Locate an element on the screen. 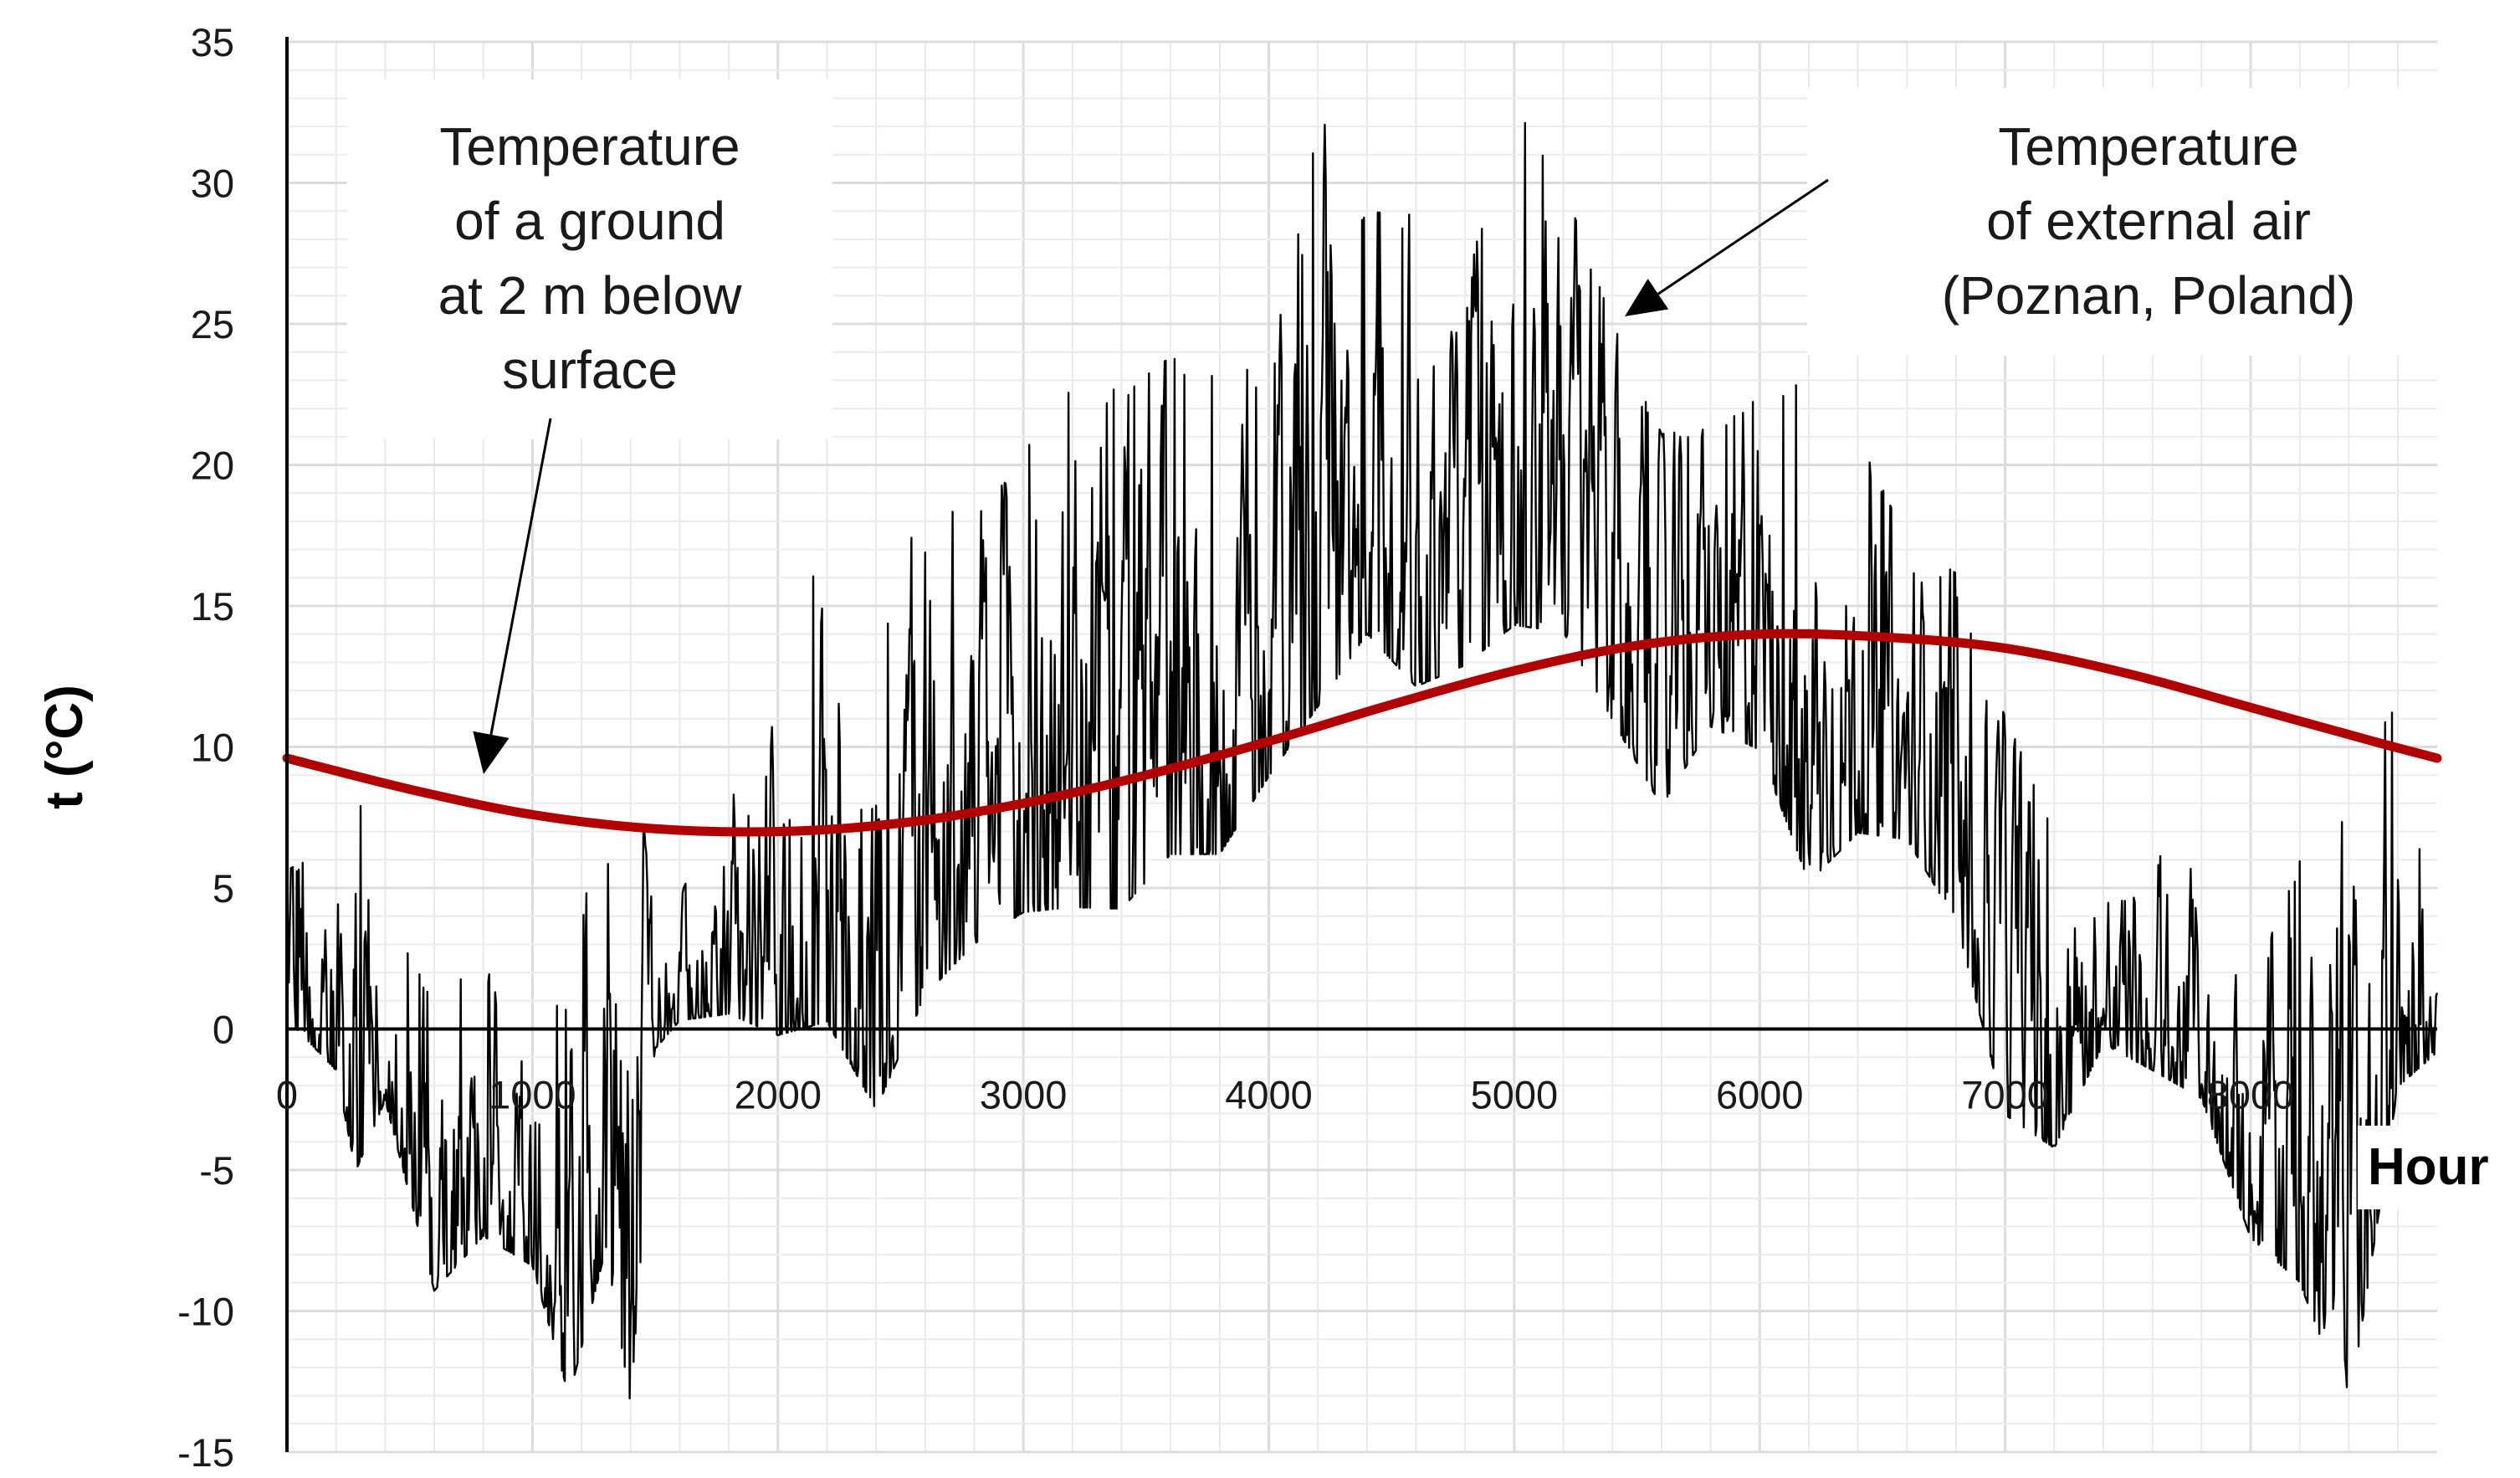 This screenshot has width=2520, height=1478. y-tick-label: -5 is located at coordinates (217, 1170).